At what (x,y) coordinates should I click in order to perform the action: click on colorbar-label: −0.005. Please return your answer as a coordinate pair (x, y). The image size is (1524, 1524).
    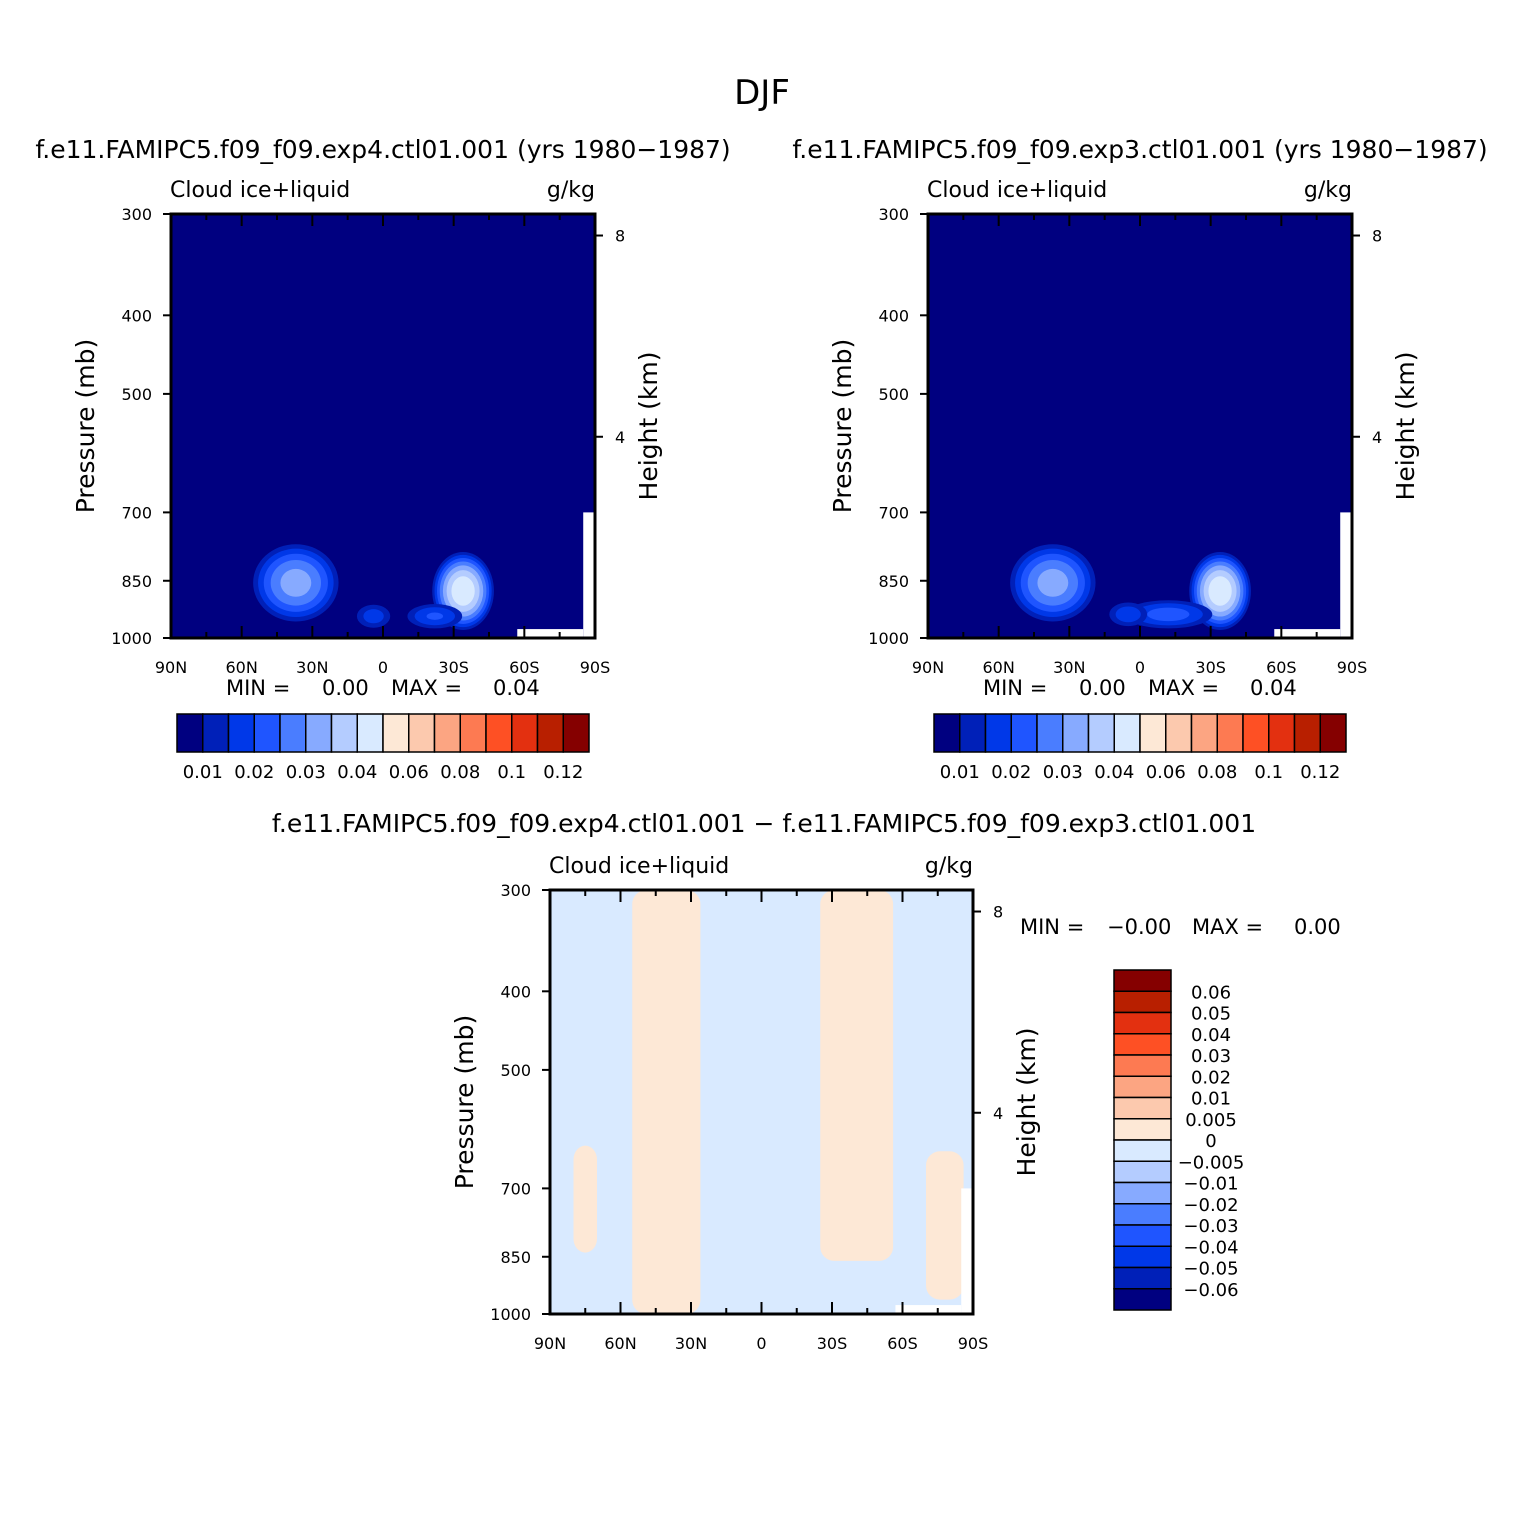
    Looking at the image, I should click on (1211, 1162).